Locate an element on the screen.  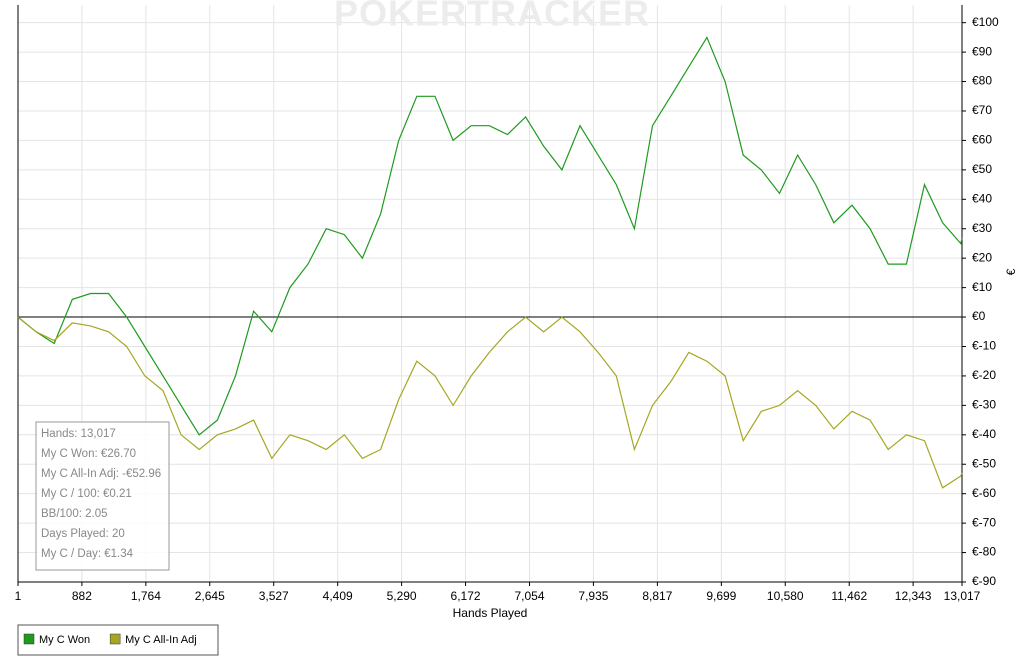
stat-line: My C / Day: €1.34 is located at coordinates (87, 554).